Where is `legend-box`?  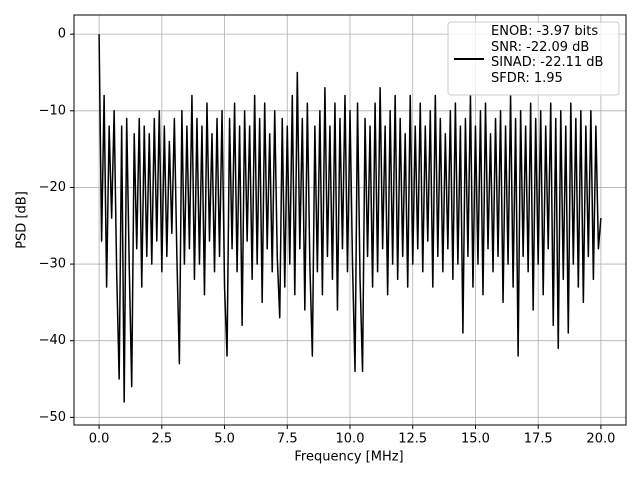
legend-box is located at coordinates (533, 58).